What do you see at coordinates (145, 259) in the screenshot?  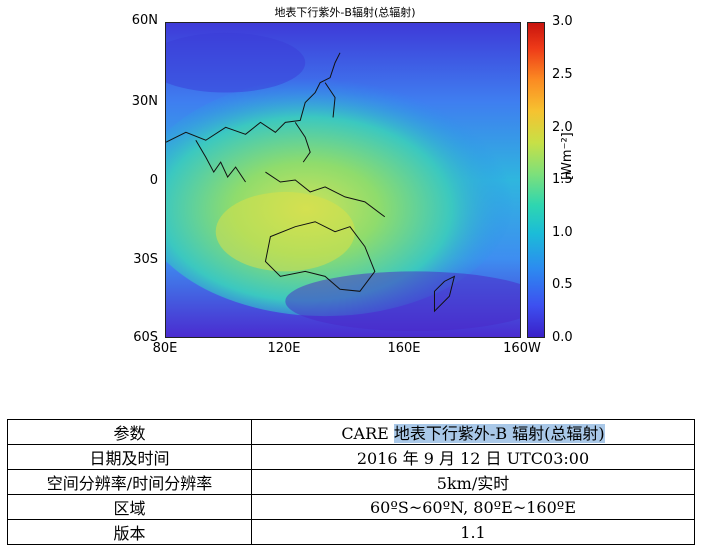 I see `y-tick-label: 30S` at bounding box center [145, 259].